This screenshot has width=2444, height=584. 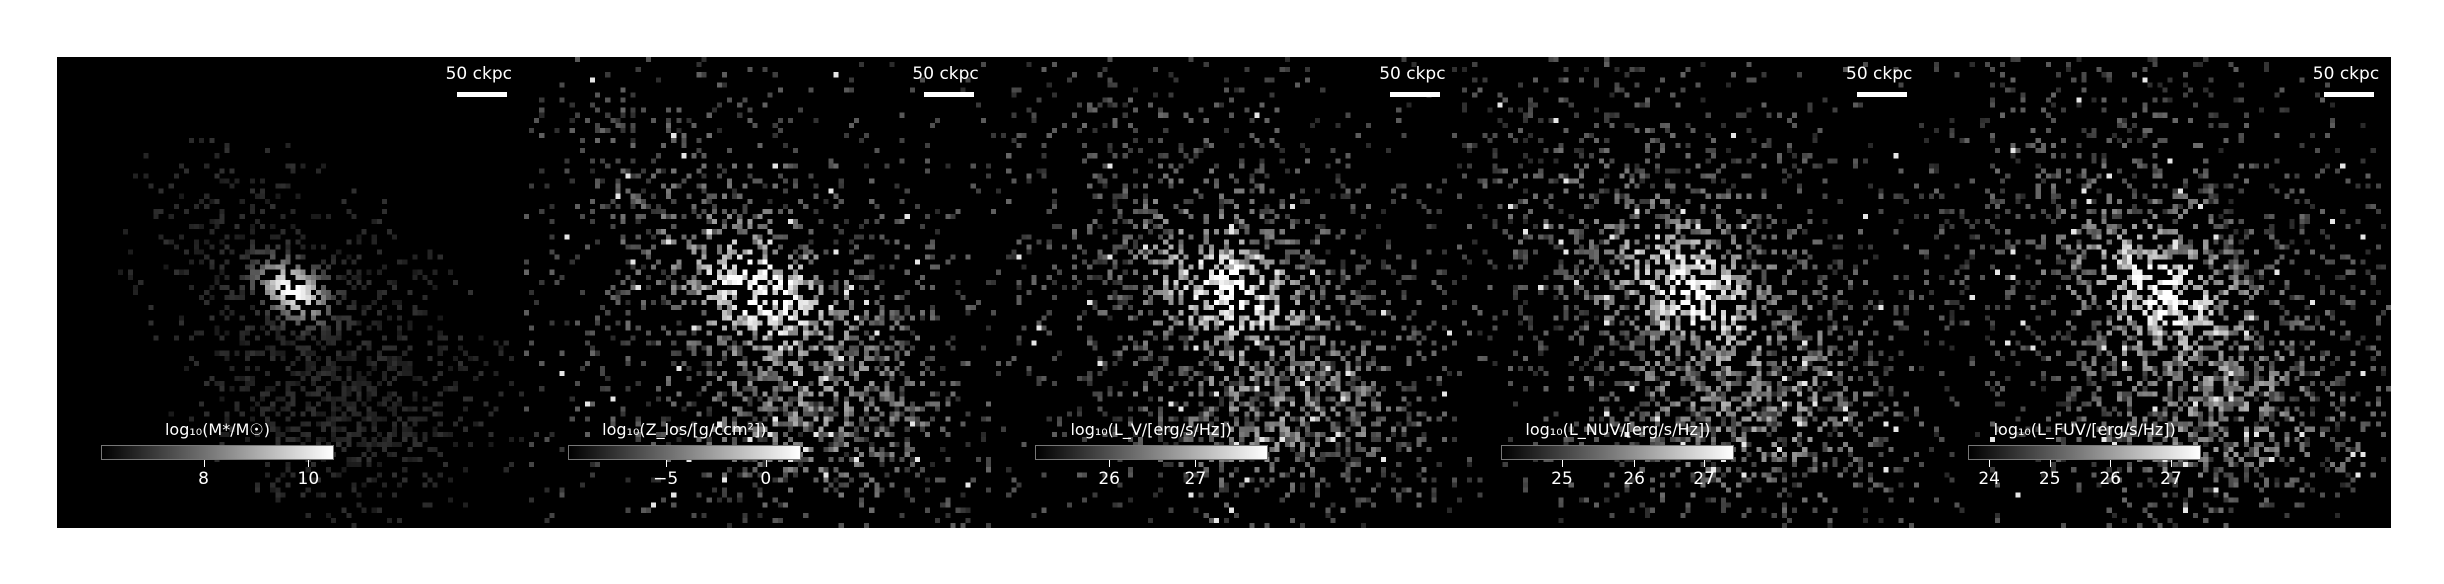 I want to click on colorbar-tick-label: 24, so click(x=1989, y=479).